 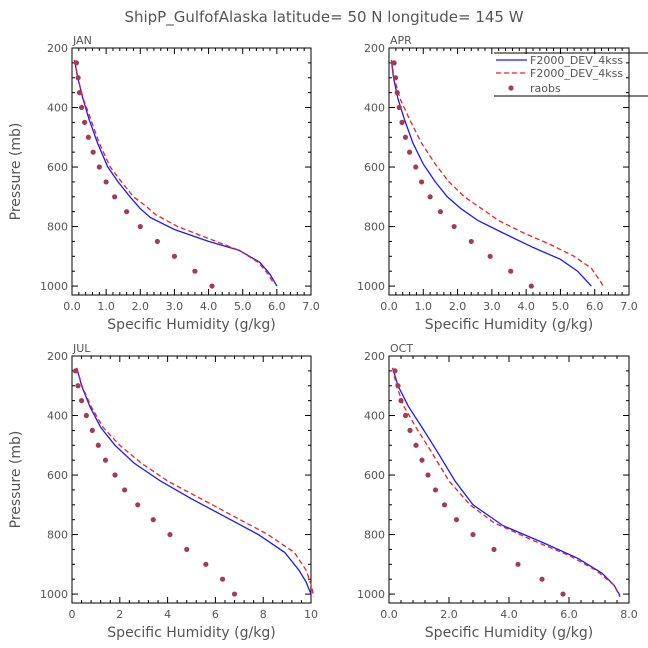 I want to click on x-tick-label: 4, so click(x=167, y=614).